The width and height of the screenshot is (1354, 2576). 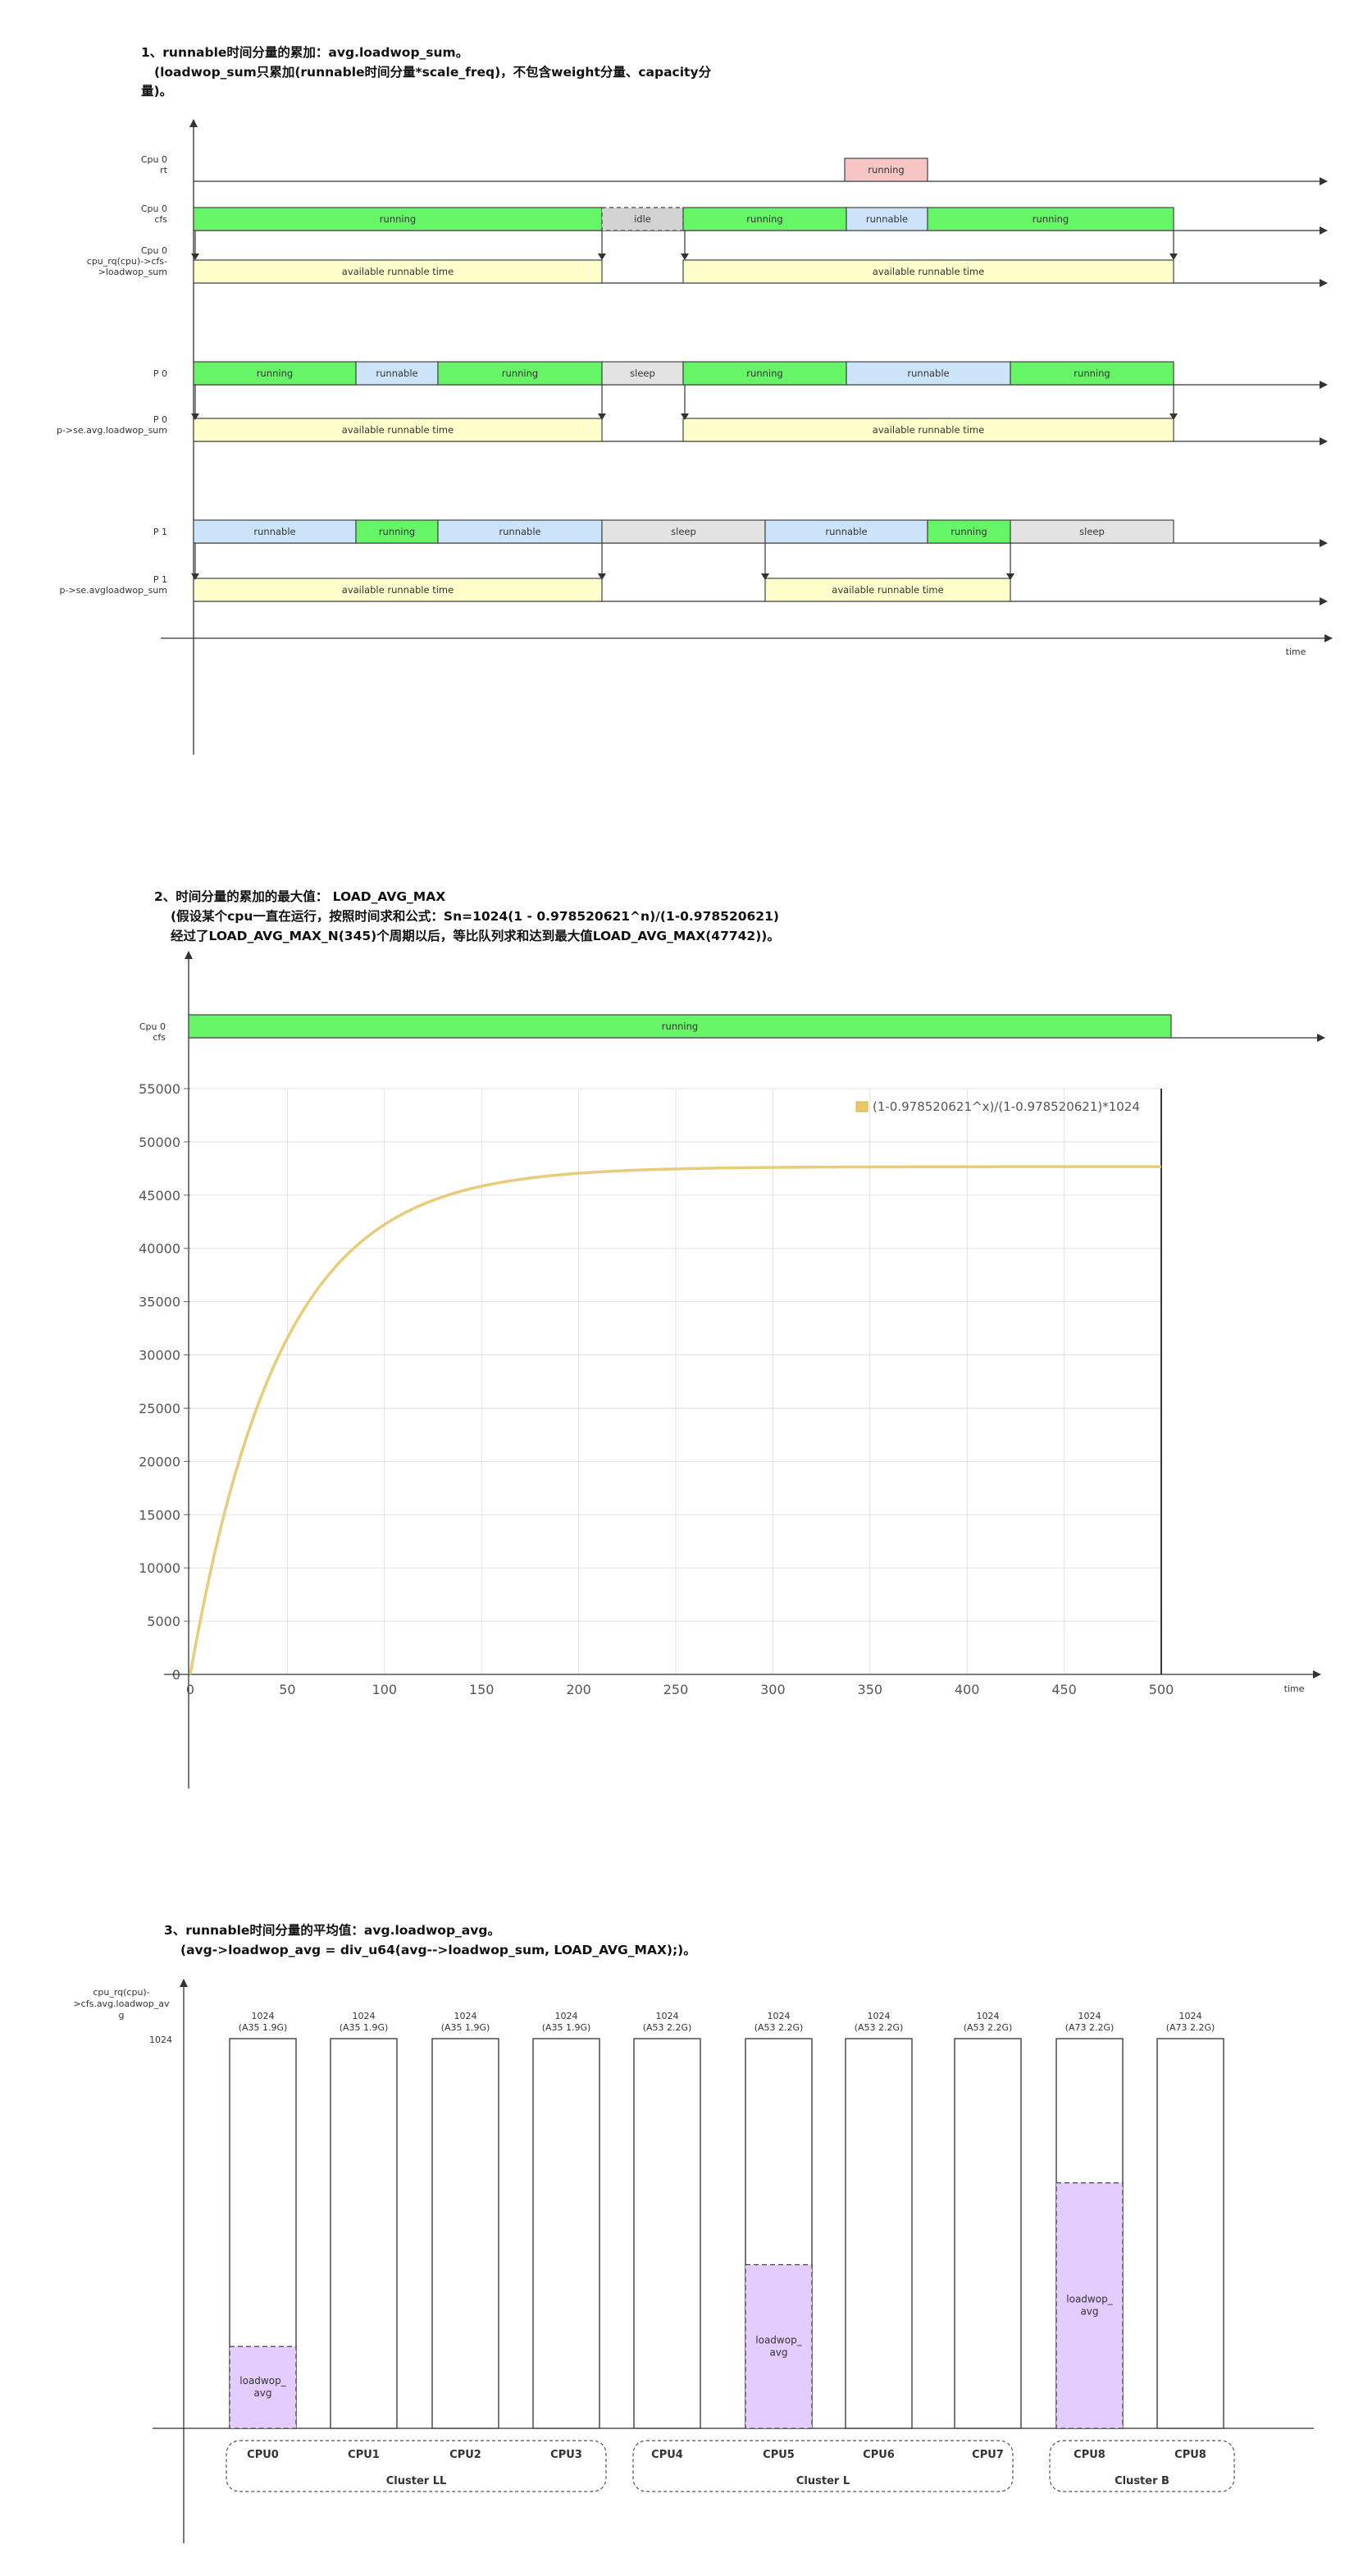 I want to click on series-curve, so click(x=675, y=1420).